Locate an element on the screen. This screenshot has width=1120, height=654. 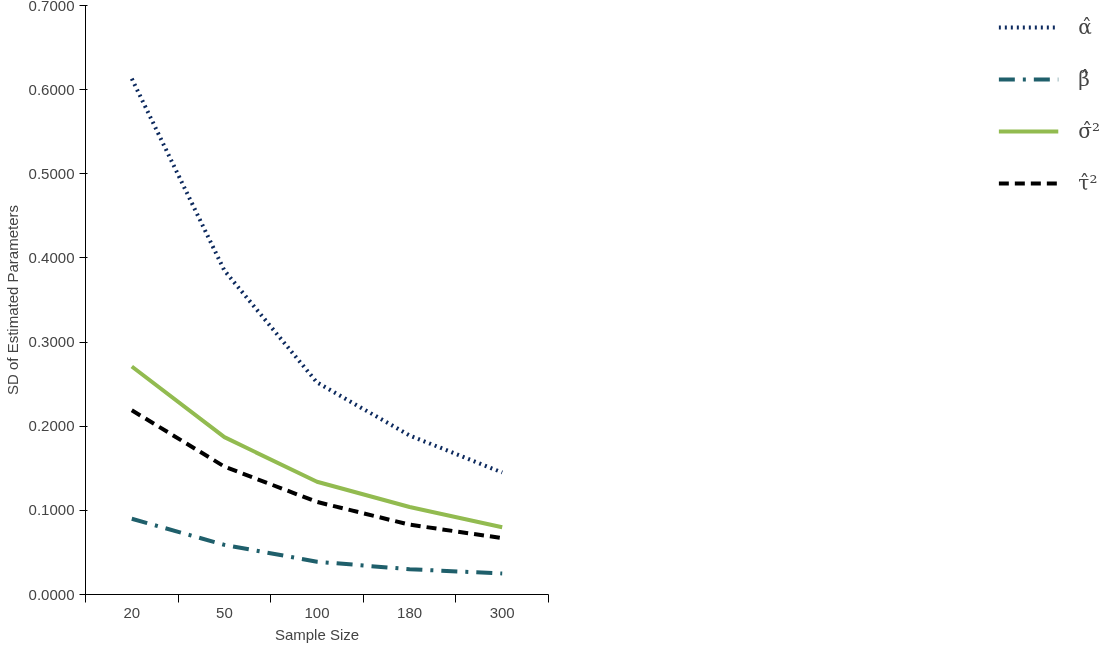
x-tick-label: 300 is located at coordinates (502, 612).